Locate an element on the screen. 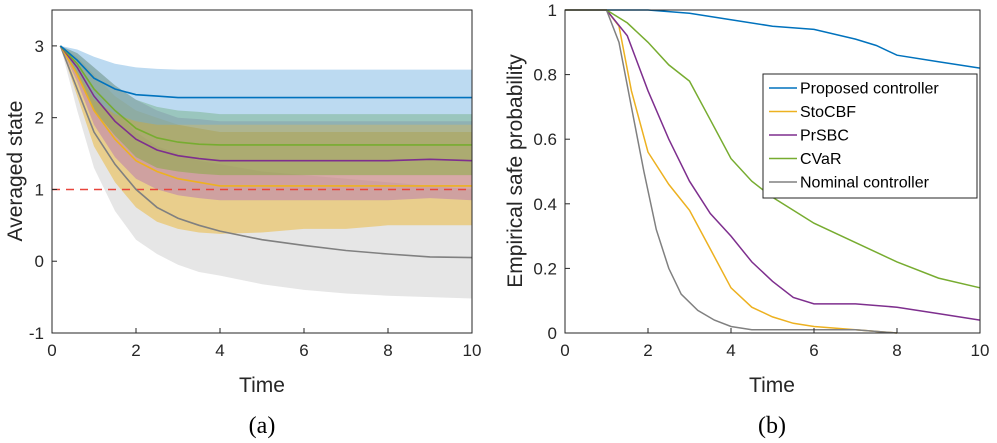 This screenshot has height=443, width=997. y-tick-label: 0.4 is located at coordinates (545, 204).